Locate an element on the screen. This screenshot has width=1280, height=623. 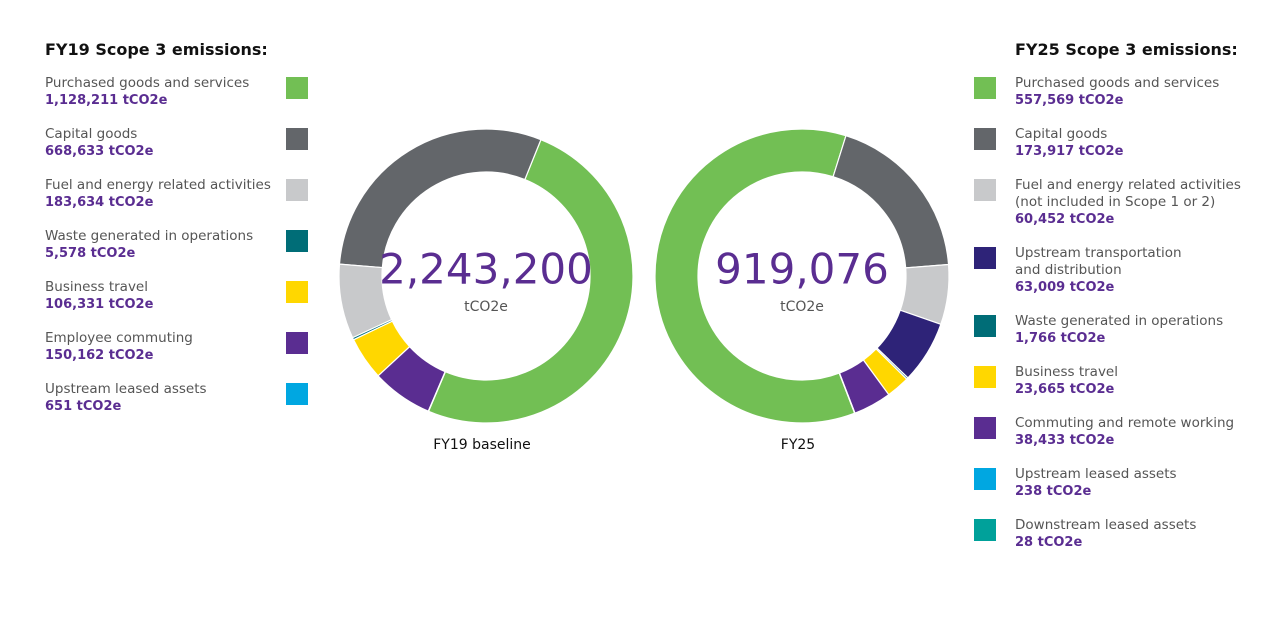
center-value: 2,243,200 is located at coordinates (486, 269).